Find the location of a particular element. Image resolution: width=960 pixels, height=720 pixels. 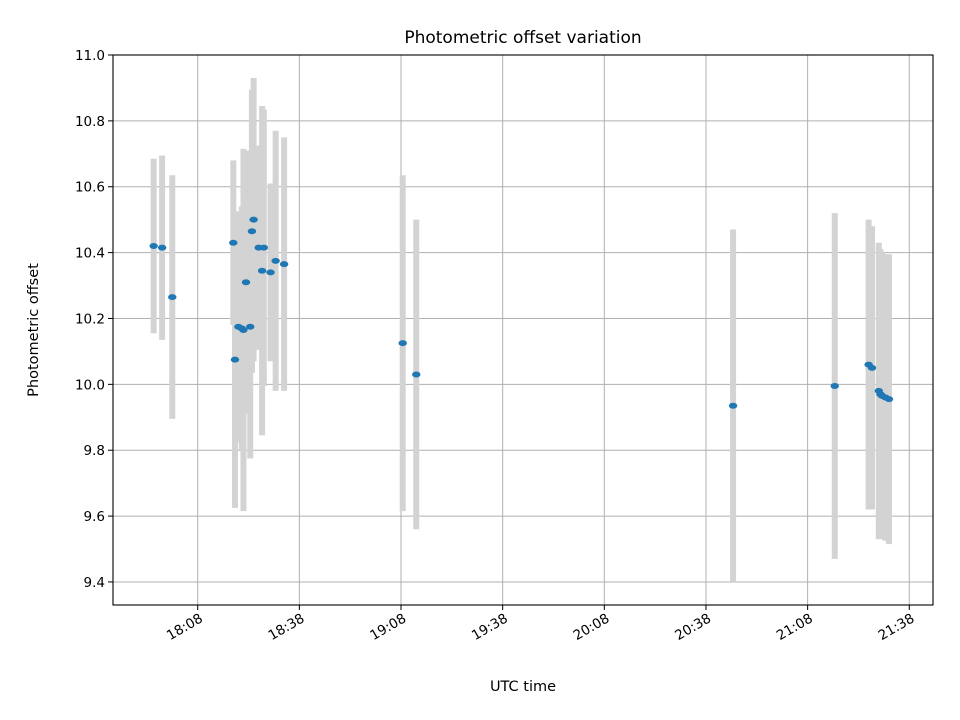

y-tick-label: 10.8 is located at coordinates (90, 122).